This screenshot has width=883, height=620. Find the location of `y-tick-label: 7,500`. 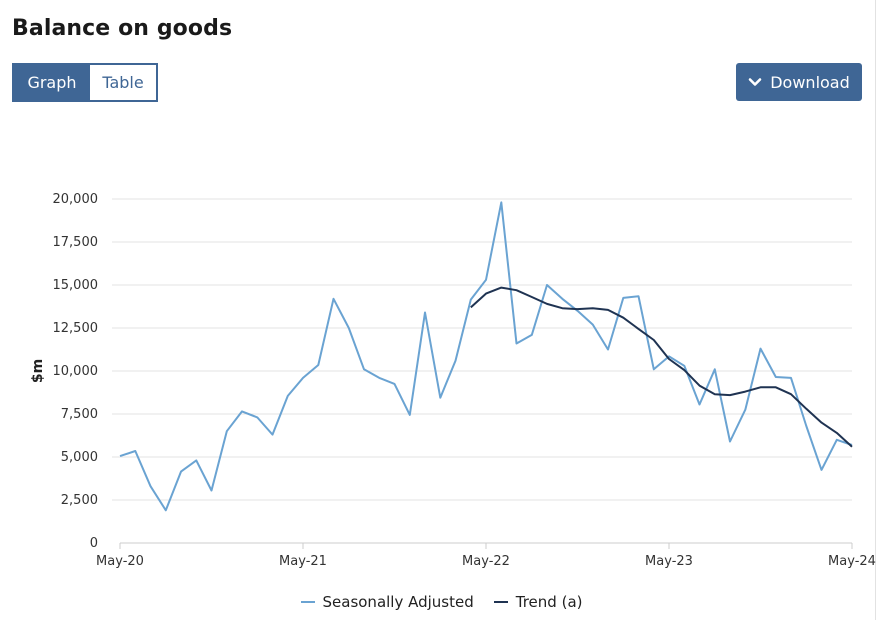

y-tick-label: 7,500 is located at coordinates (79, 414).